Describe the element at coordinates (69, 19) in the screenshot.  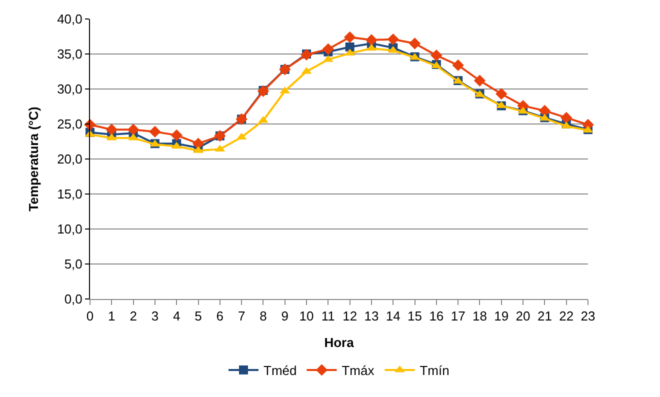
I see `y-tick-label: 40,0` at that location.